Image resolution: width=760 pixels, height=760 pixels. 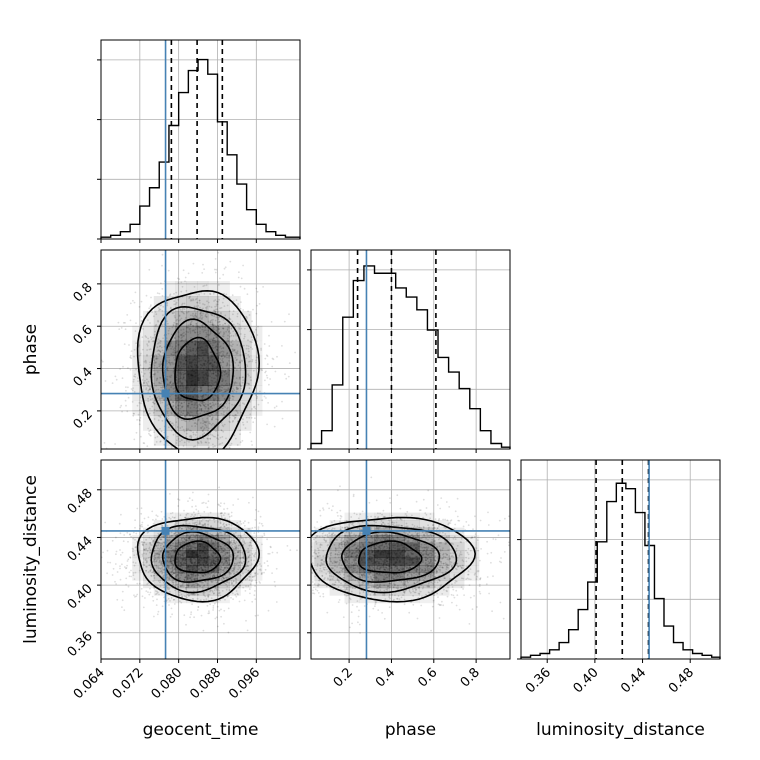 What do you see at coordinates (200, 559) in the screenshot?
I see `density-contents` at bounding box center [200, 559].